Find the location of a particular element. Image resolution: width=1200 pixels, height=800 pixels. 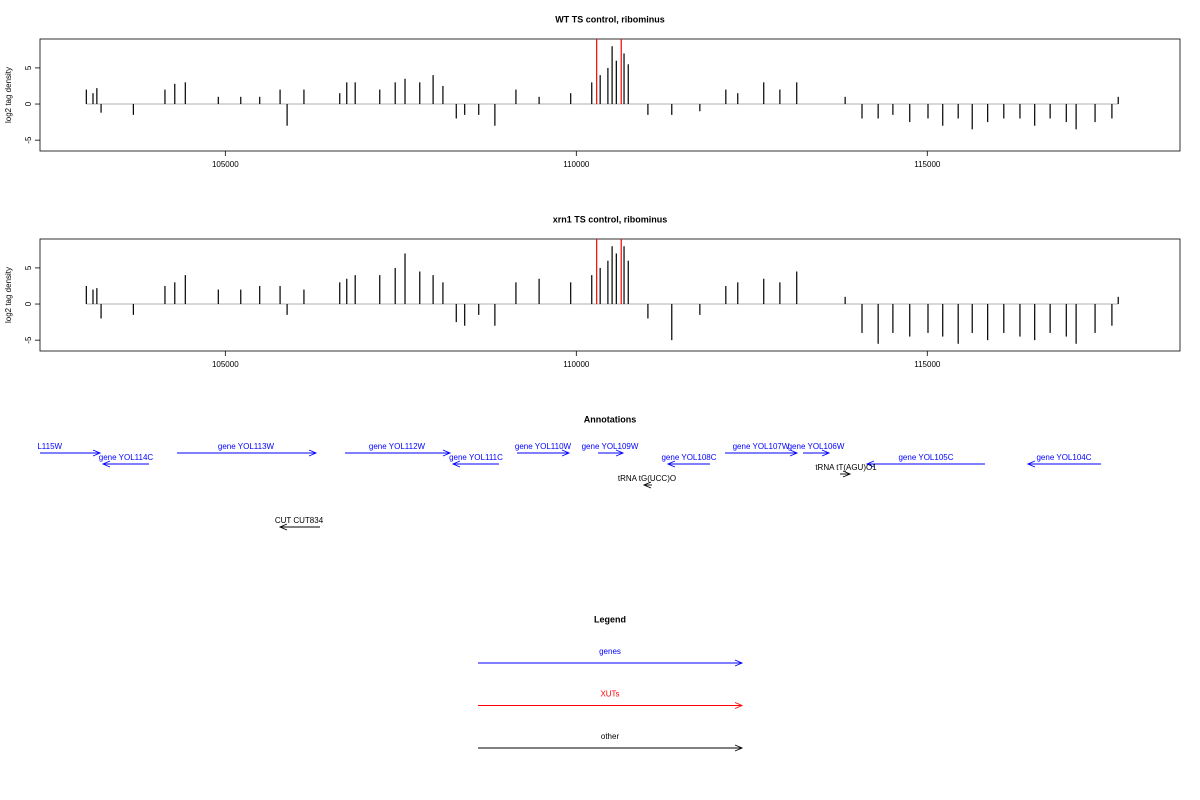

legend-label: genes is located at coordinates (610, 651).